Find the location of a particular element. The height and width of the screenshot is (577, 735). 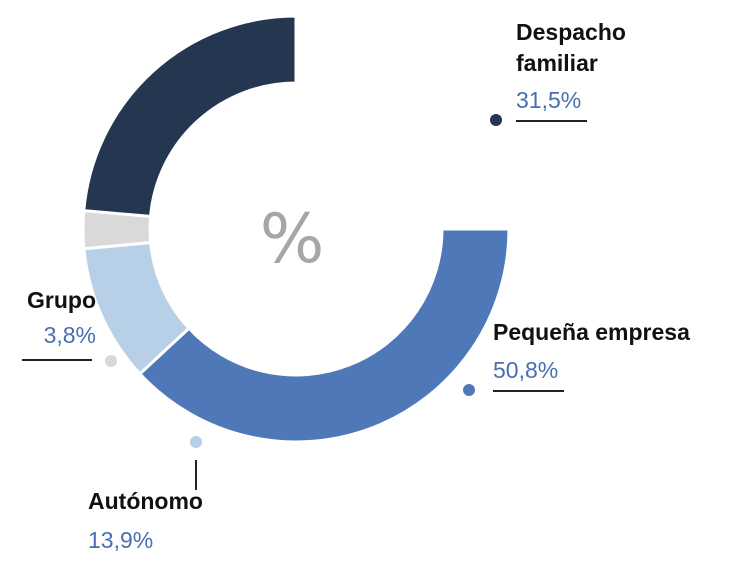

label-despacho-familiar: Despacho familiar 31,5% is located at coordinates (558, 72).